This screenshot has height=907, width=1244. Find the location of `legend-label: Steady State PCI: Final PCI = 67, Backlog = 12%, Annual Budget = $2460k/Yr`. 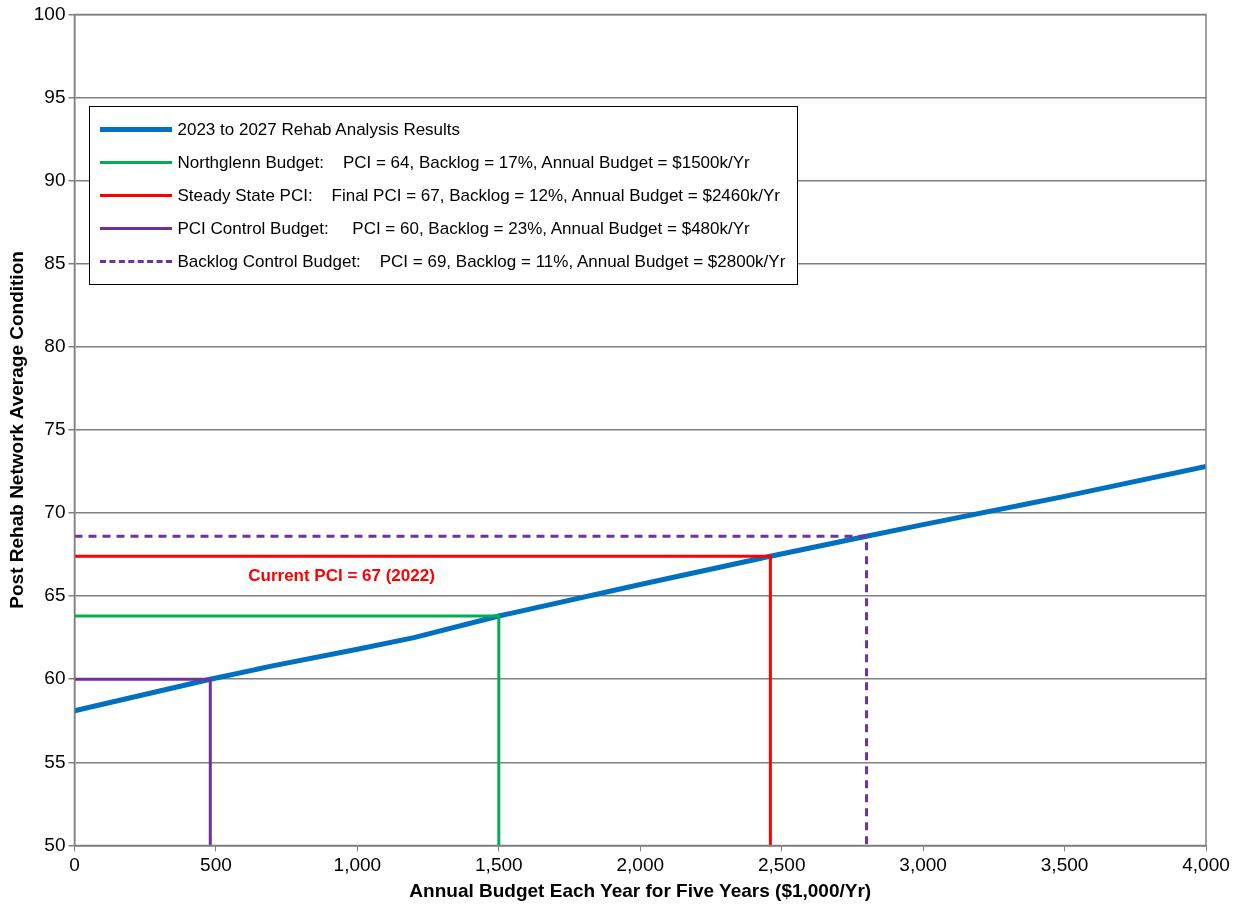

legend-label: Steady State PCI: Final PCI = 67, Backlog = 12%, Annual Budget = $2460k/Yr is located at coordinates (478, 195).